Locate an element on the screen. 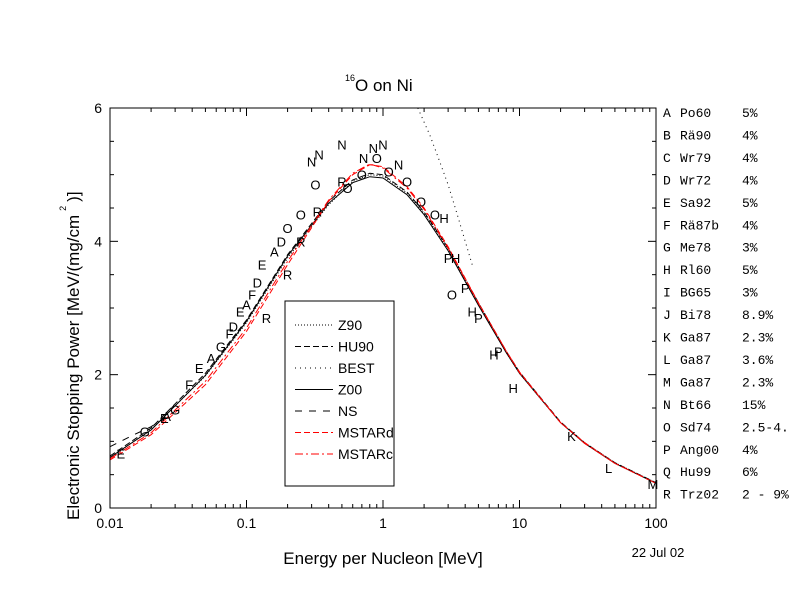 The width and height of the screenshot is (800, 600). chart-title: O on Ni is located at coordinates (384, 85).